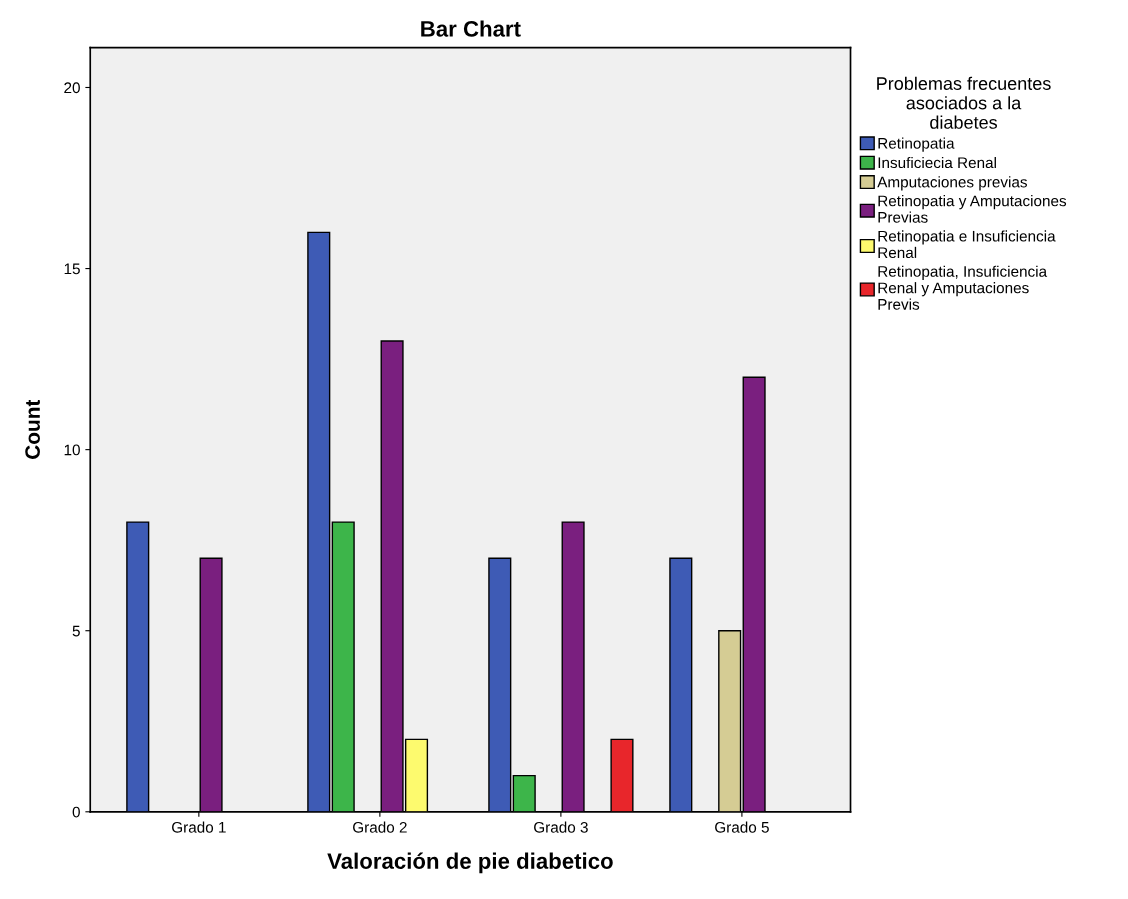 The image size is (1128, 899). I want to click on legend-label: Insuficiecia Renal, so click(937, 162).